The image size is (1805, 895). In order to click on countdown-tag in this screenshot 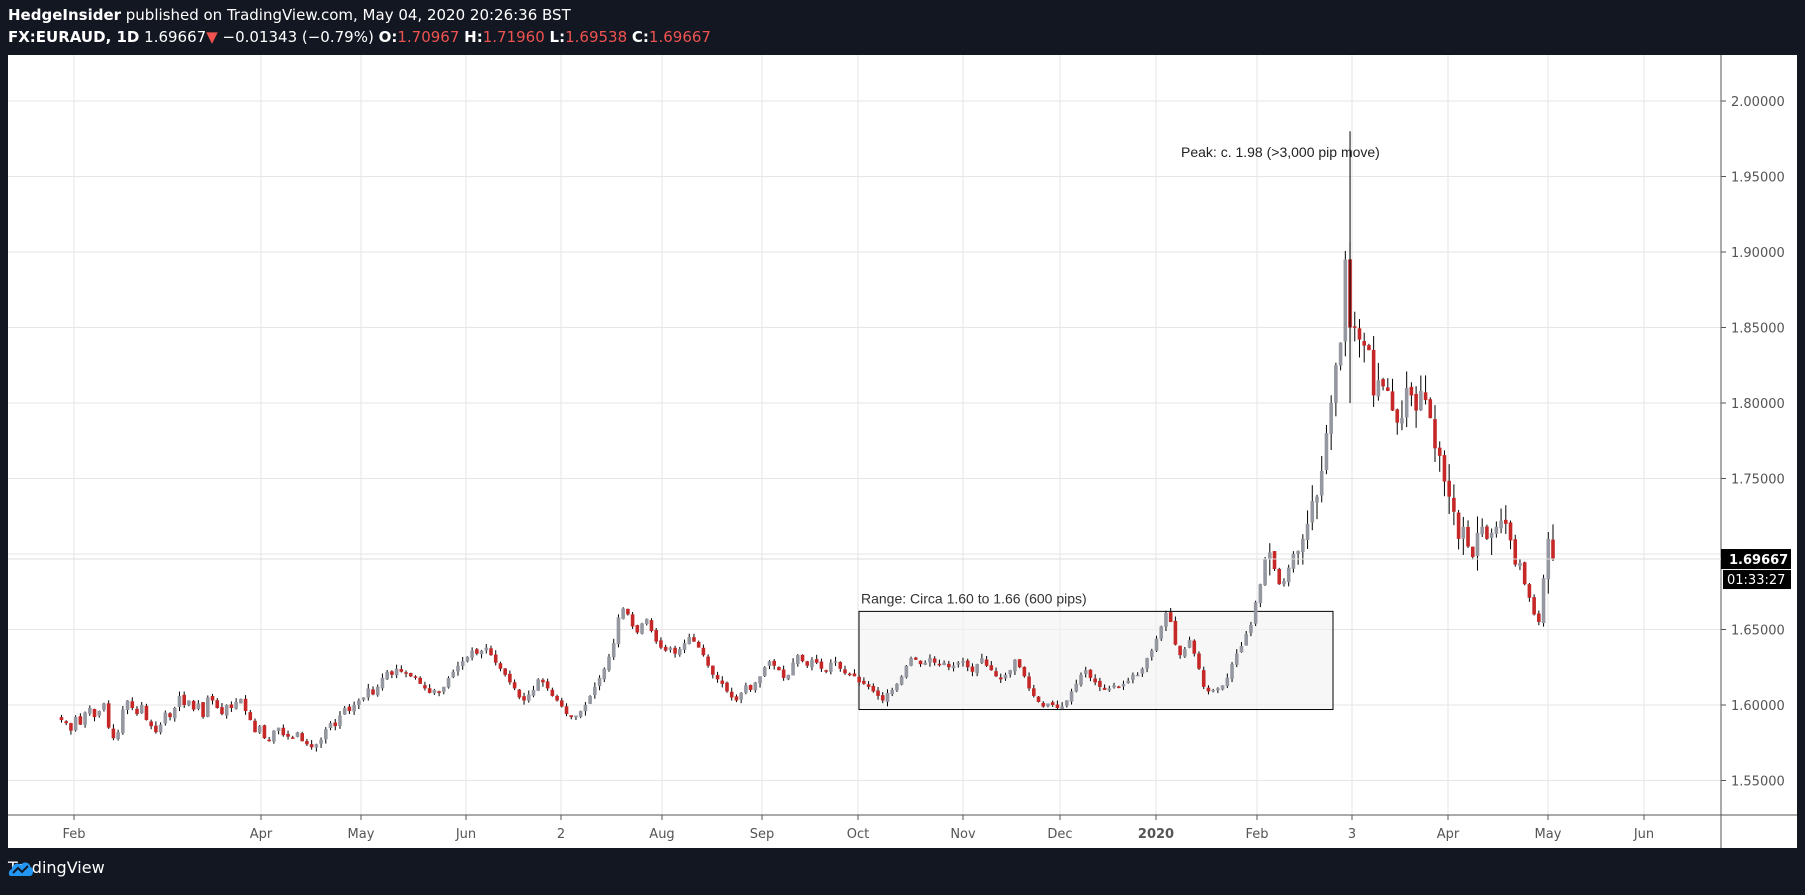, I will do `click(1757, 580)`.